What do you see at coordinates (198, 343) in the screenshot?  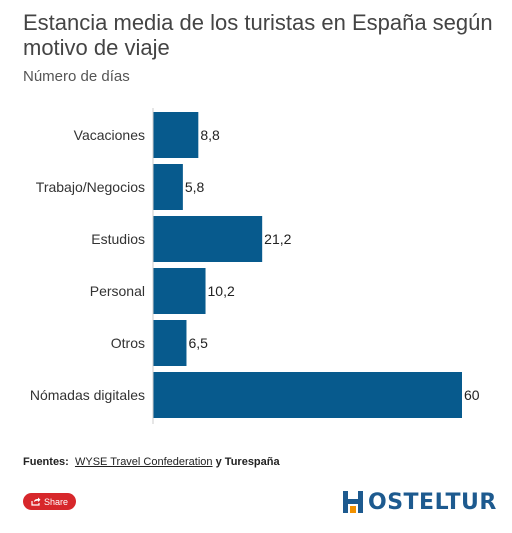 I see `value-label: 6,5` at bounding box center [198, 343].